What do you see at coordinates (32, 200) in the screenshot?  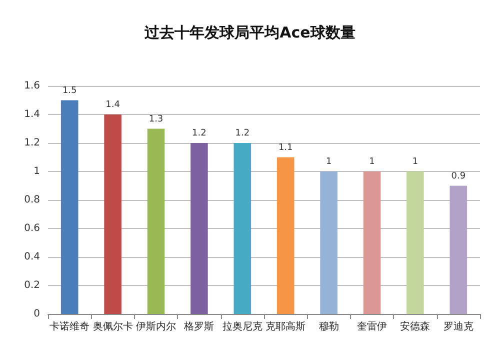 I see `y-tick-label: 0.8` at bounding box center [32, 200].